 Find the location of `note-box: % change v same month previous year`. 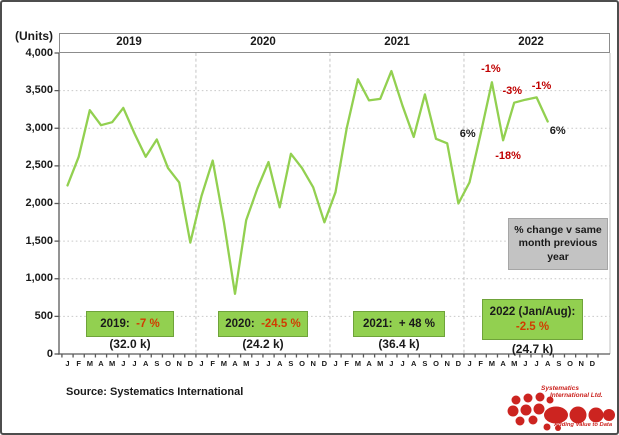

note-box: % change v same month previous year is located at coordinates (558, 244).